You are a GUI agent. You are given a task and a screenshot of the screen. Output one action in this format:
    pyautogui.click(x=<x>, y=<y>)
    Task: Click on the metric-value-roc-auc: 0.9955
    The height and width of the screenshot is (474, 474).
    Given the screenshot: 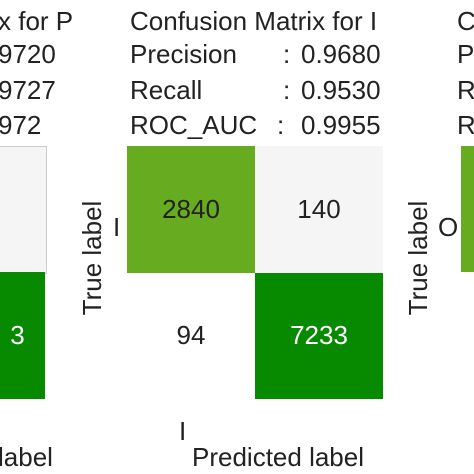 What is the action you would take?
    pyautogui.click(x=341, y=125)
    